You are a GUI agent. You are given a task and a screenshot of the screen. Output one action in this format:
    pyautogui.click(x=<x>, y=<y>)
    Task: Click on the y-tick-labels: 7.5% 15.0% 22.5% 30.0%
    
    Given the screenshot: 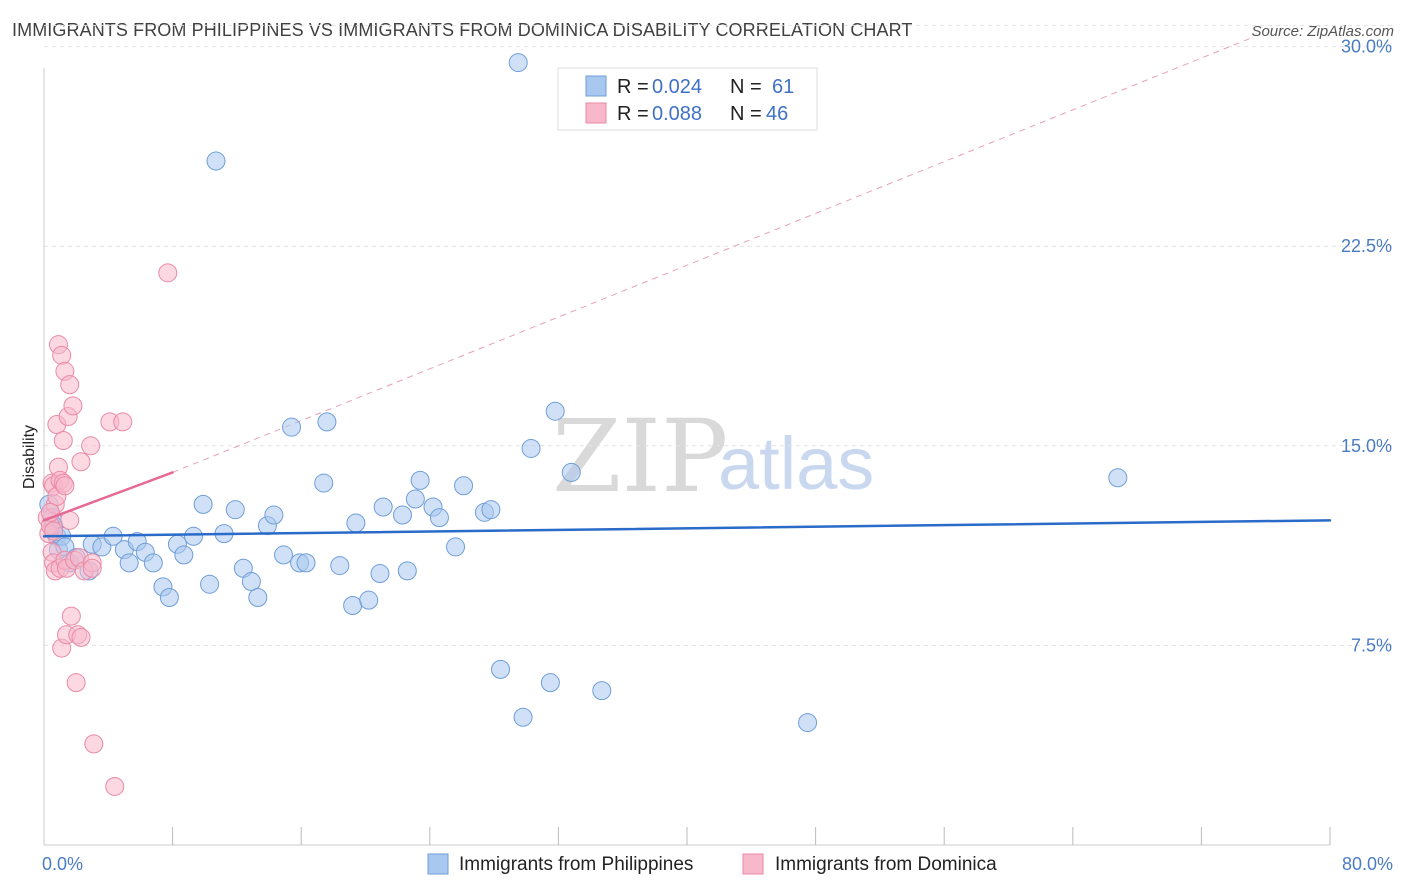 What is the action you would take?
    pyautogui.click(x=1366, y=346)
    